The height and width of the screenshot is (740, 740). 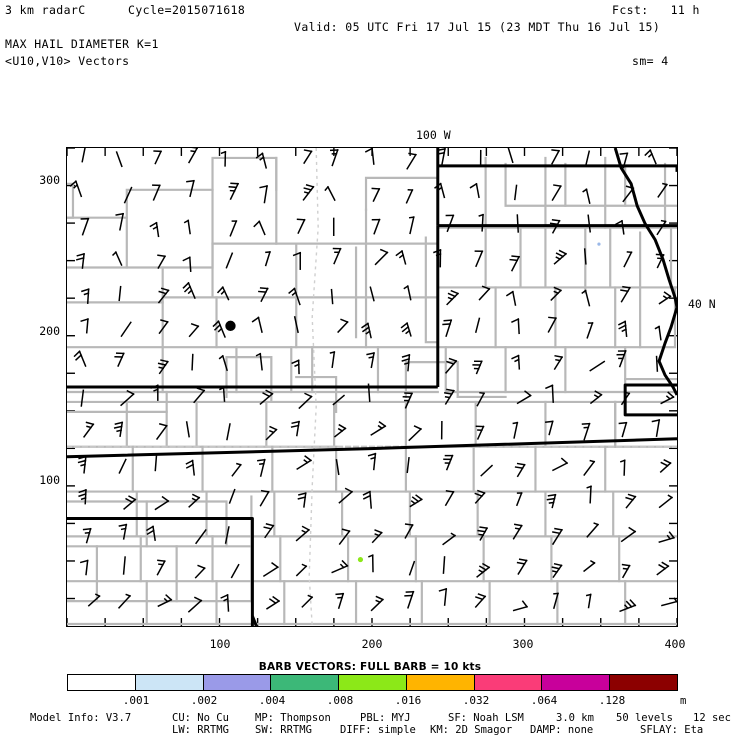 I want to click on colorbar-swatches, so click(x=372, y=682).